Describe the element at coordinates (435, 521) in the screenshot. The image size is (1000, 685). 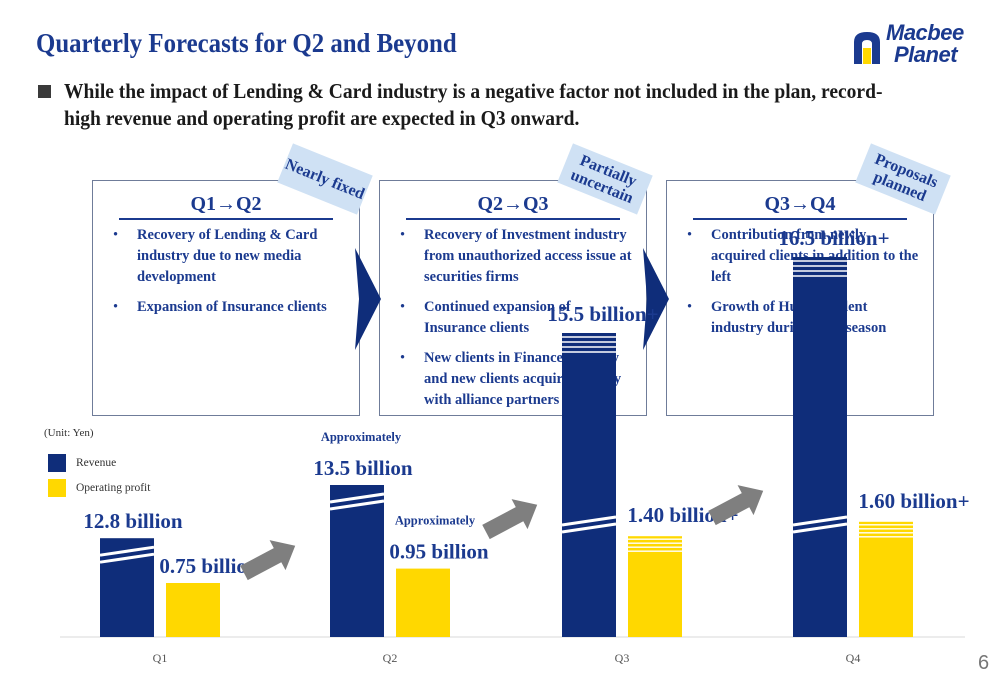
I see `approx-label-profit: Approximately` at that location.